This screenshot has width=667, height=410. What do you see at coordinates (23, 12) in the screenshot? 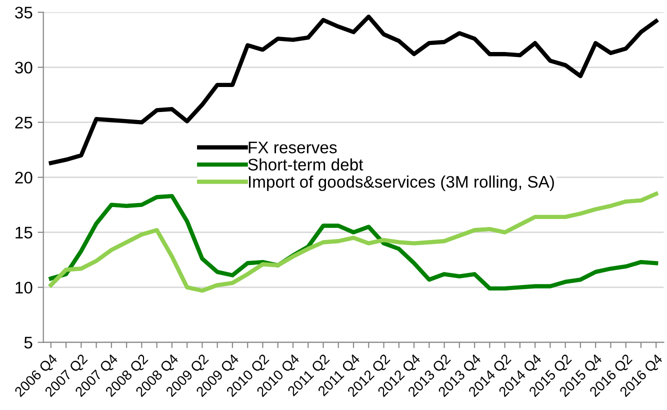
I see `y-tick-label: 35` at bounding box center [23, 12].